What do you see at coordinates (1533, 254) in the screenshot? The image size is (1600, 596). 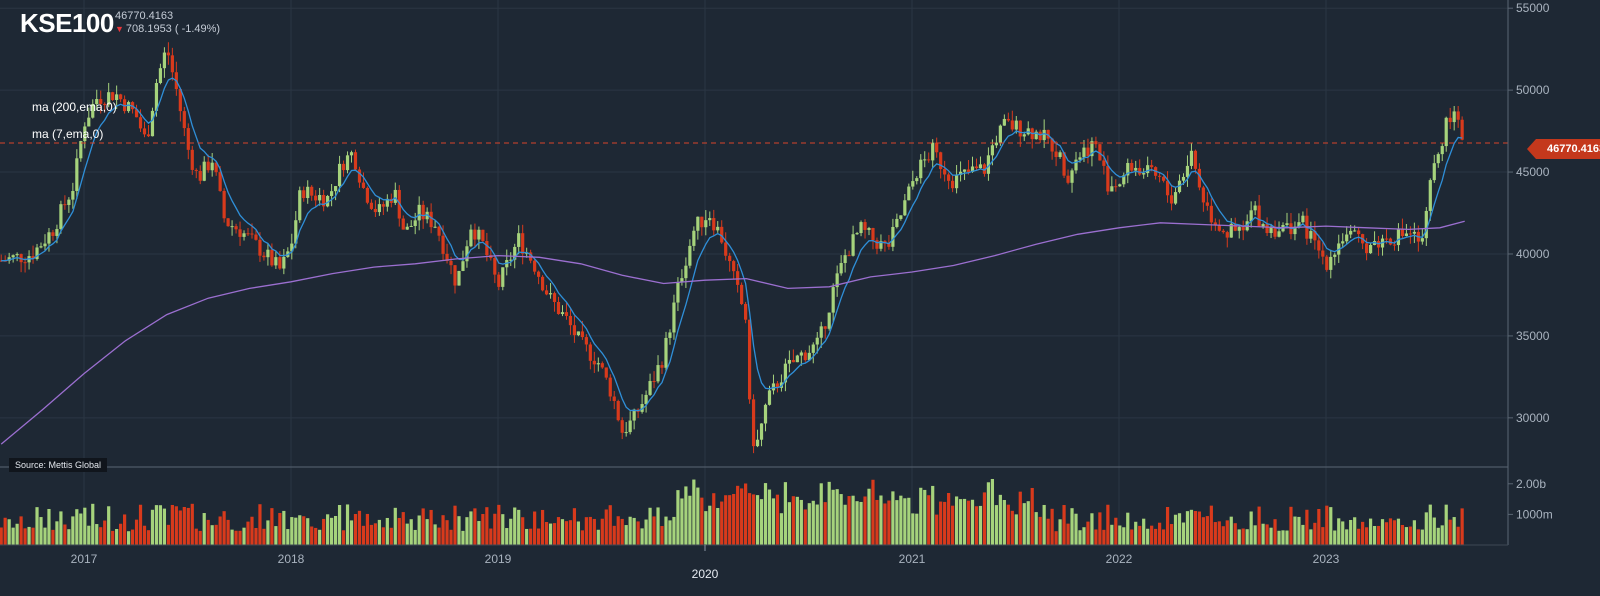 I see `price-tick-label: 40000` at bounding box center [1533, 254].